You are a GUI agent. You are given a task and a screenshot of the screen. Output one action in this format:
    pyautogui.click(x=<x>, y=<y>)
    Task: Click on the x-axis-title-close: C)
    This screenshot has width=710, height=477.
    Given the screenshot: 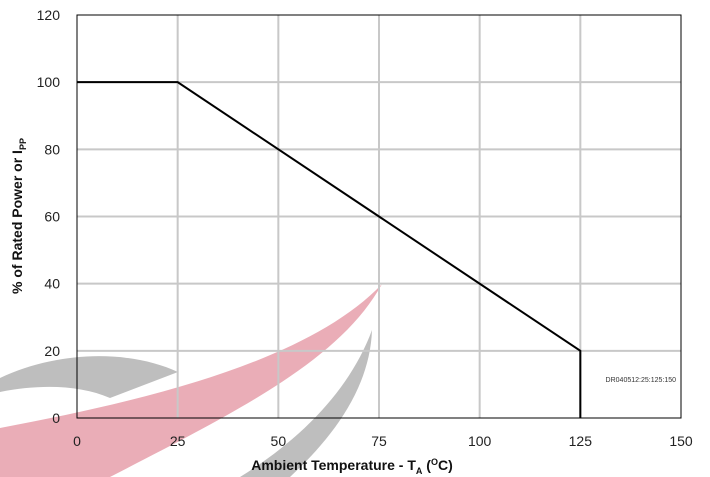 What is the action you would take?
    pyautogui.click(x=445, y=465)
    